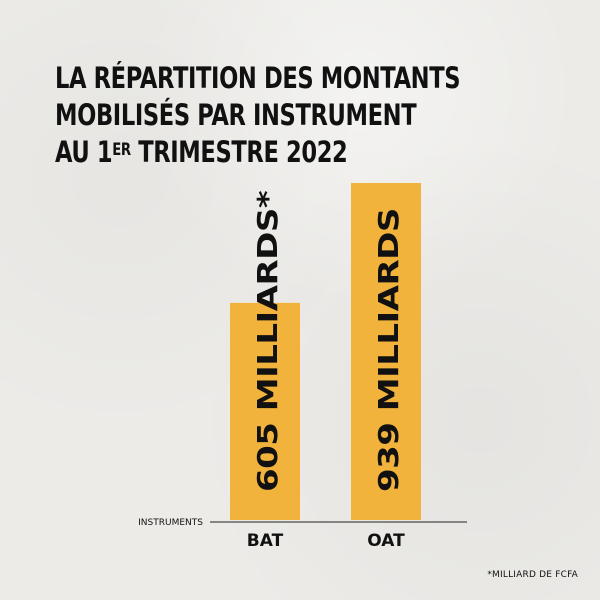 This screenshot has height=600, width=600. I want to click on x-axis-label: INSTRUMENTS, so click(170, 523).